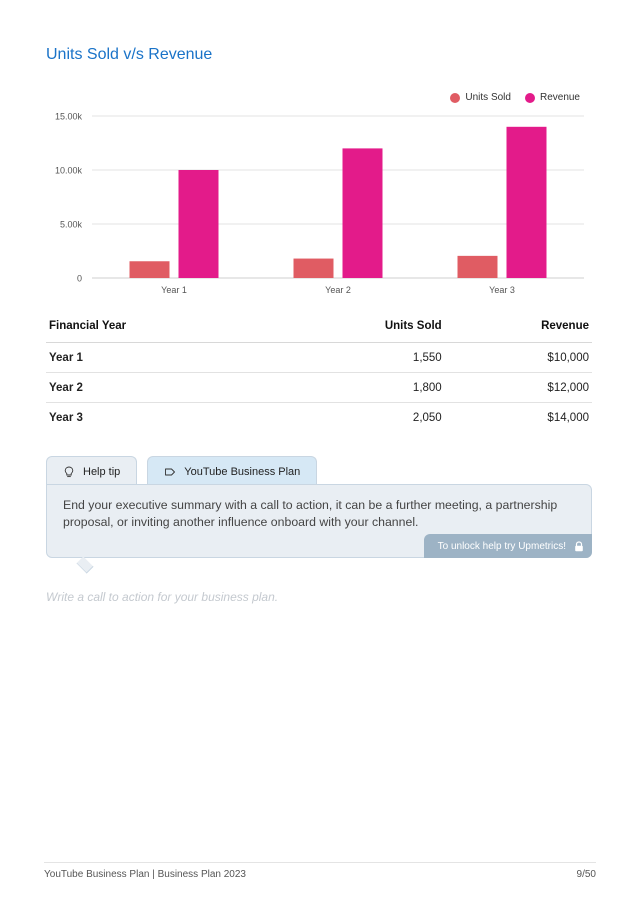  Describe the element at coordinates (174, 290) in the screenshot. I see `x-tick-label: Year 1` at that location.